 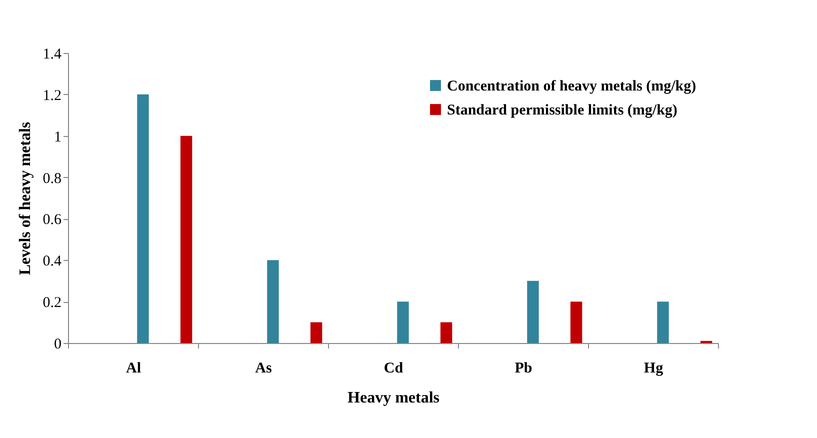 I want to click on y-tick-label: 0.8, so click(x=52, y=178).